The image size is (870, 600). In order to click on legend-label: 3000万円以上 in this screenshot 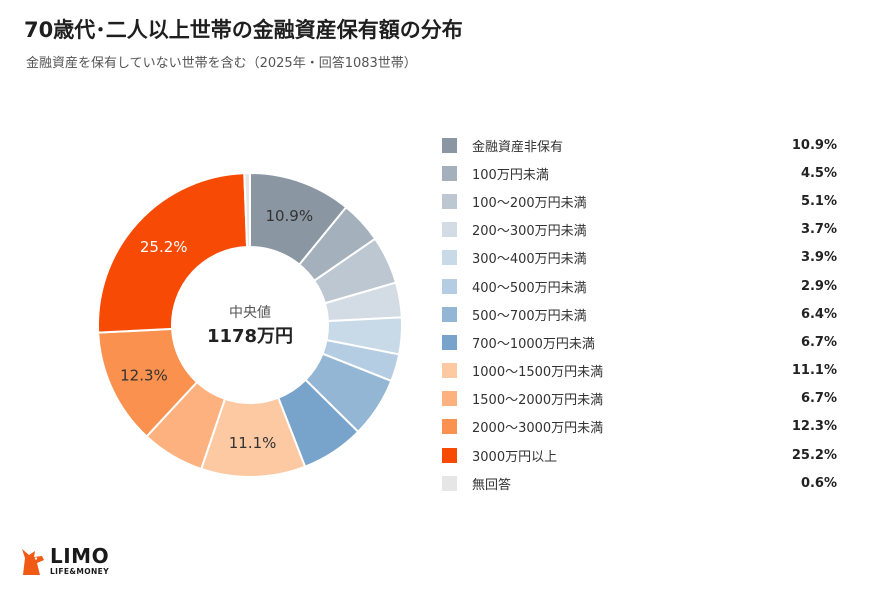, I will do `click(515, 457)`.